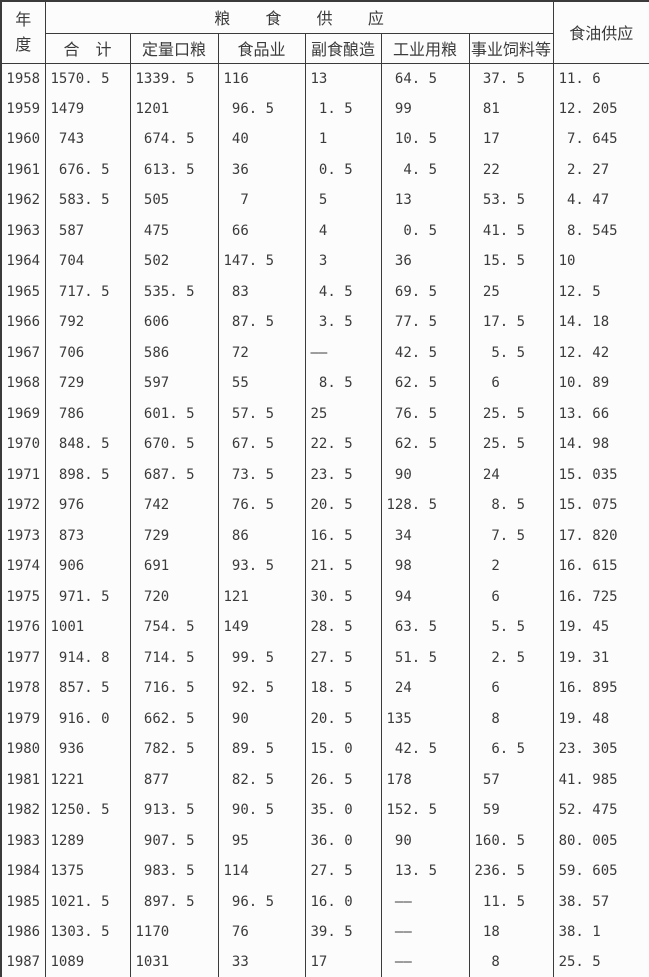 This screenshot has height=977, width=649. I want to click on table-row: 1974 906 691 93. 5 21. 5 98 2 16. 615, so click(324, 566).